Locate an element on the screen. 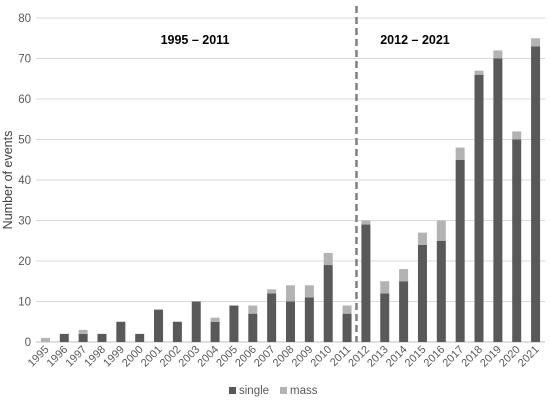 The width and height of the screenshot is (550, 402). y-axis-label: Number of events is located at coordinates (8, 180).